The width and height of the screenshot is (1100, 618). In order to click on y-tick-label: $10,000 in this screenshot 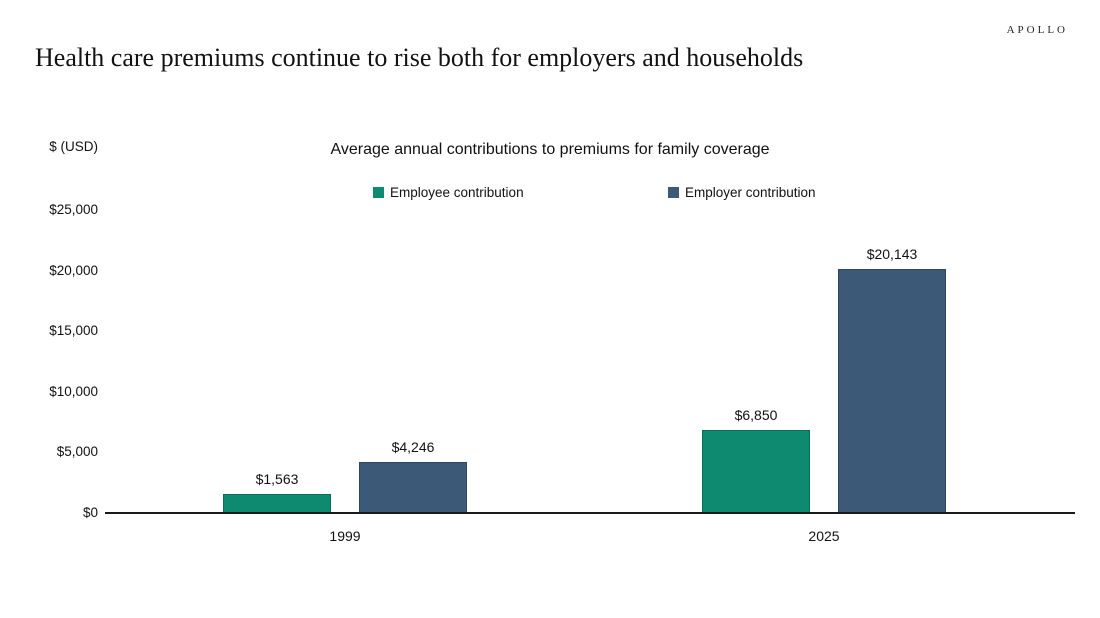, I will do `click(73, 391)`.